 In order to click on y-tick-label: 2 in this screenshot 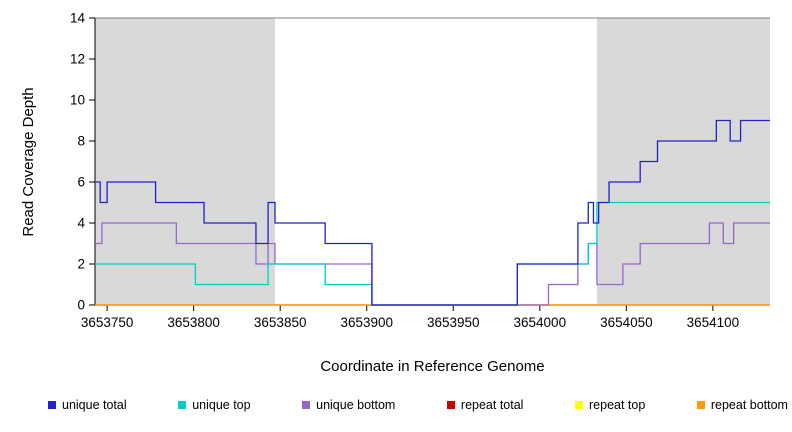, I will do `click(81, 264)`.